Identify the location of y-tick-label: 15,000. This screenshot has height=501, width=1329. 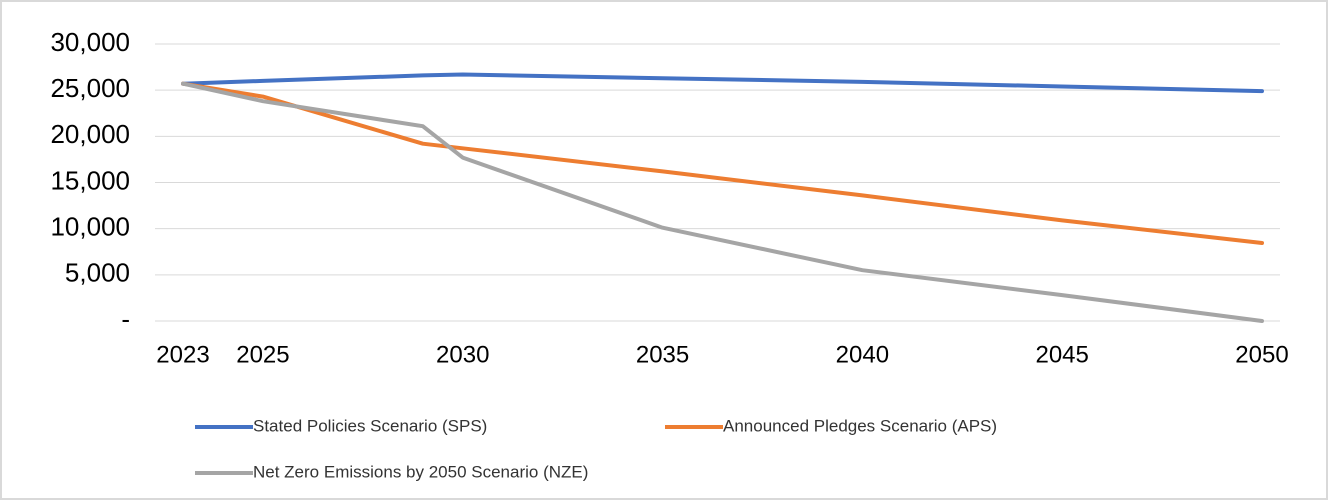
(90, 180).